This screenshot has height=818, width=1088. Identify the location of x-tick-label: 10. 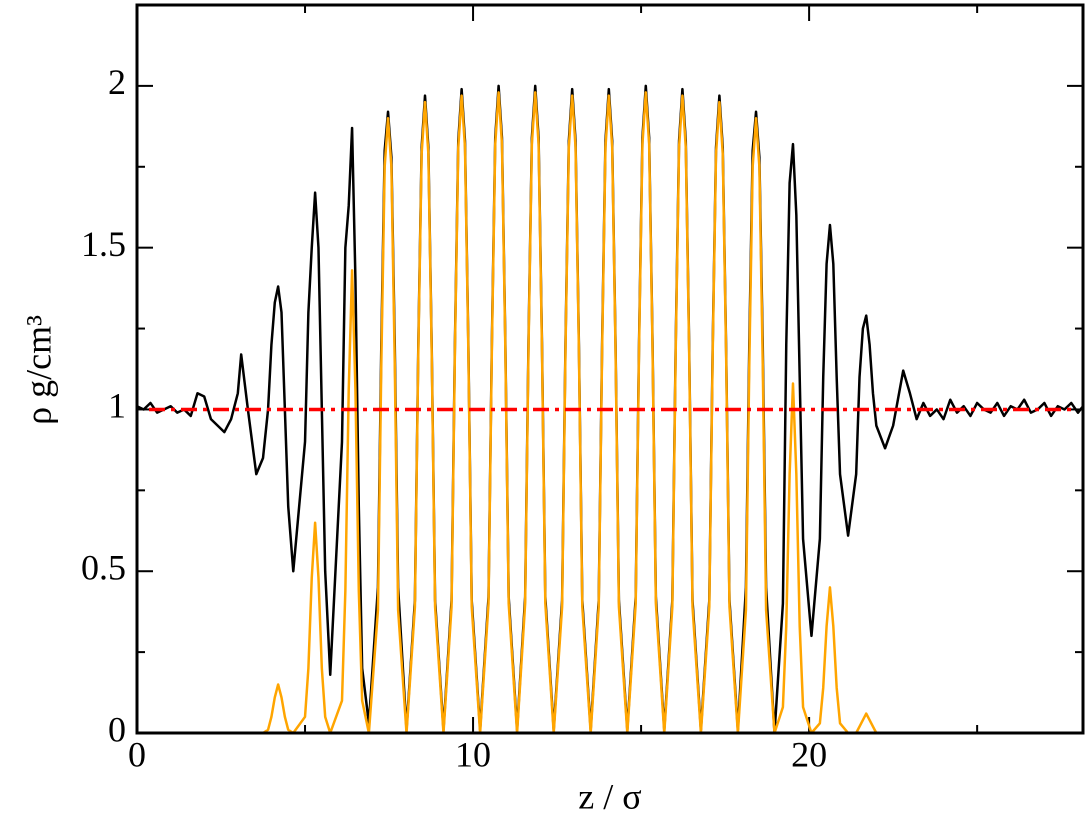
(473, 754).